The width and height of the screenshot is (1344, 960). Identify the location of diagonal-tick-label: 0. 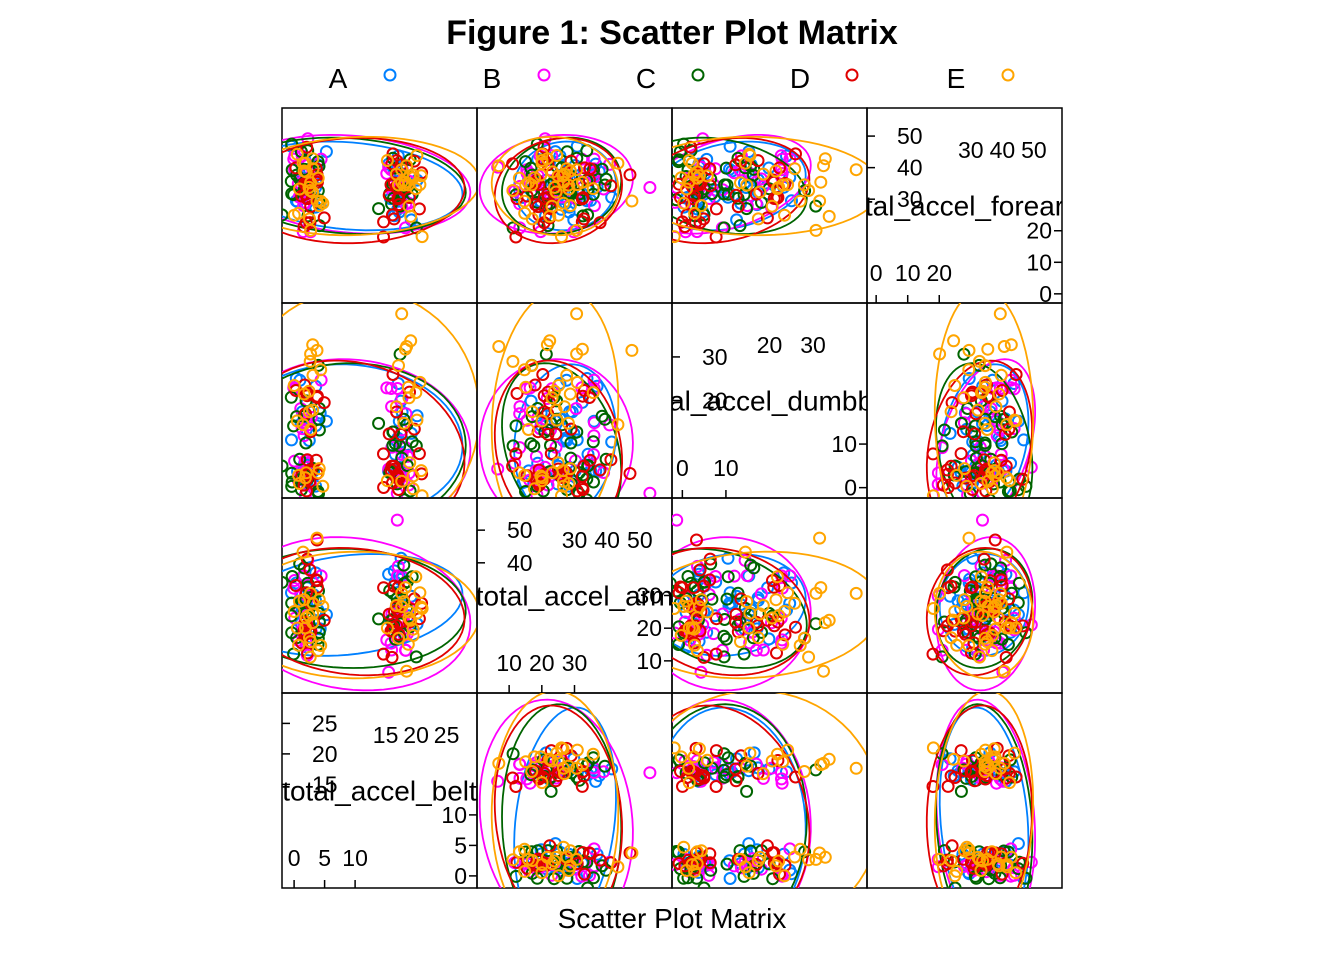
(850, 488).